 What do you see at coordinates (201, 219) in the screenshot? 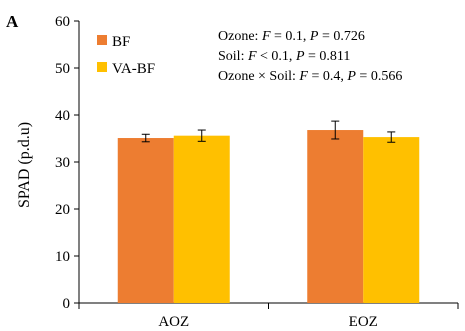
I see `bar-aoz-va-bf` at bounding box center [201, 219].